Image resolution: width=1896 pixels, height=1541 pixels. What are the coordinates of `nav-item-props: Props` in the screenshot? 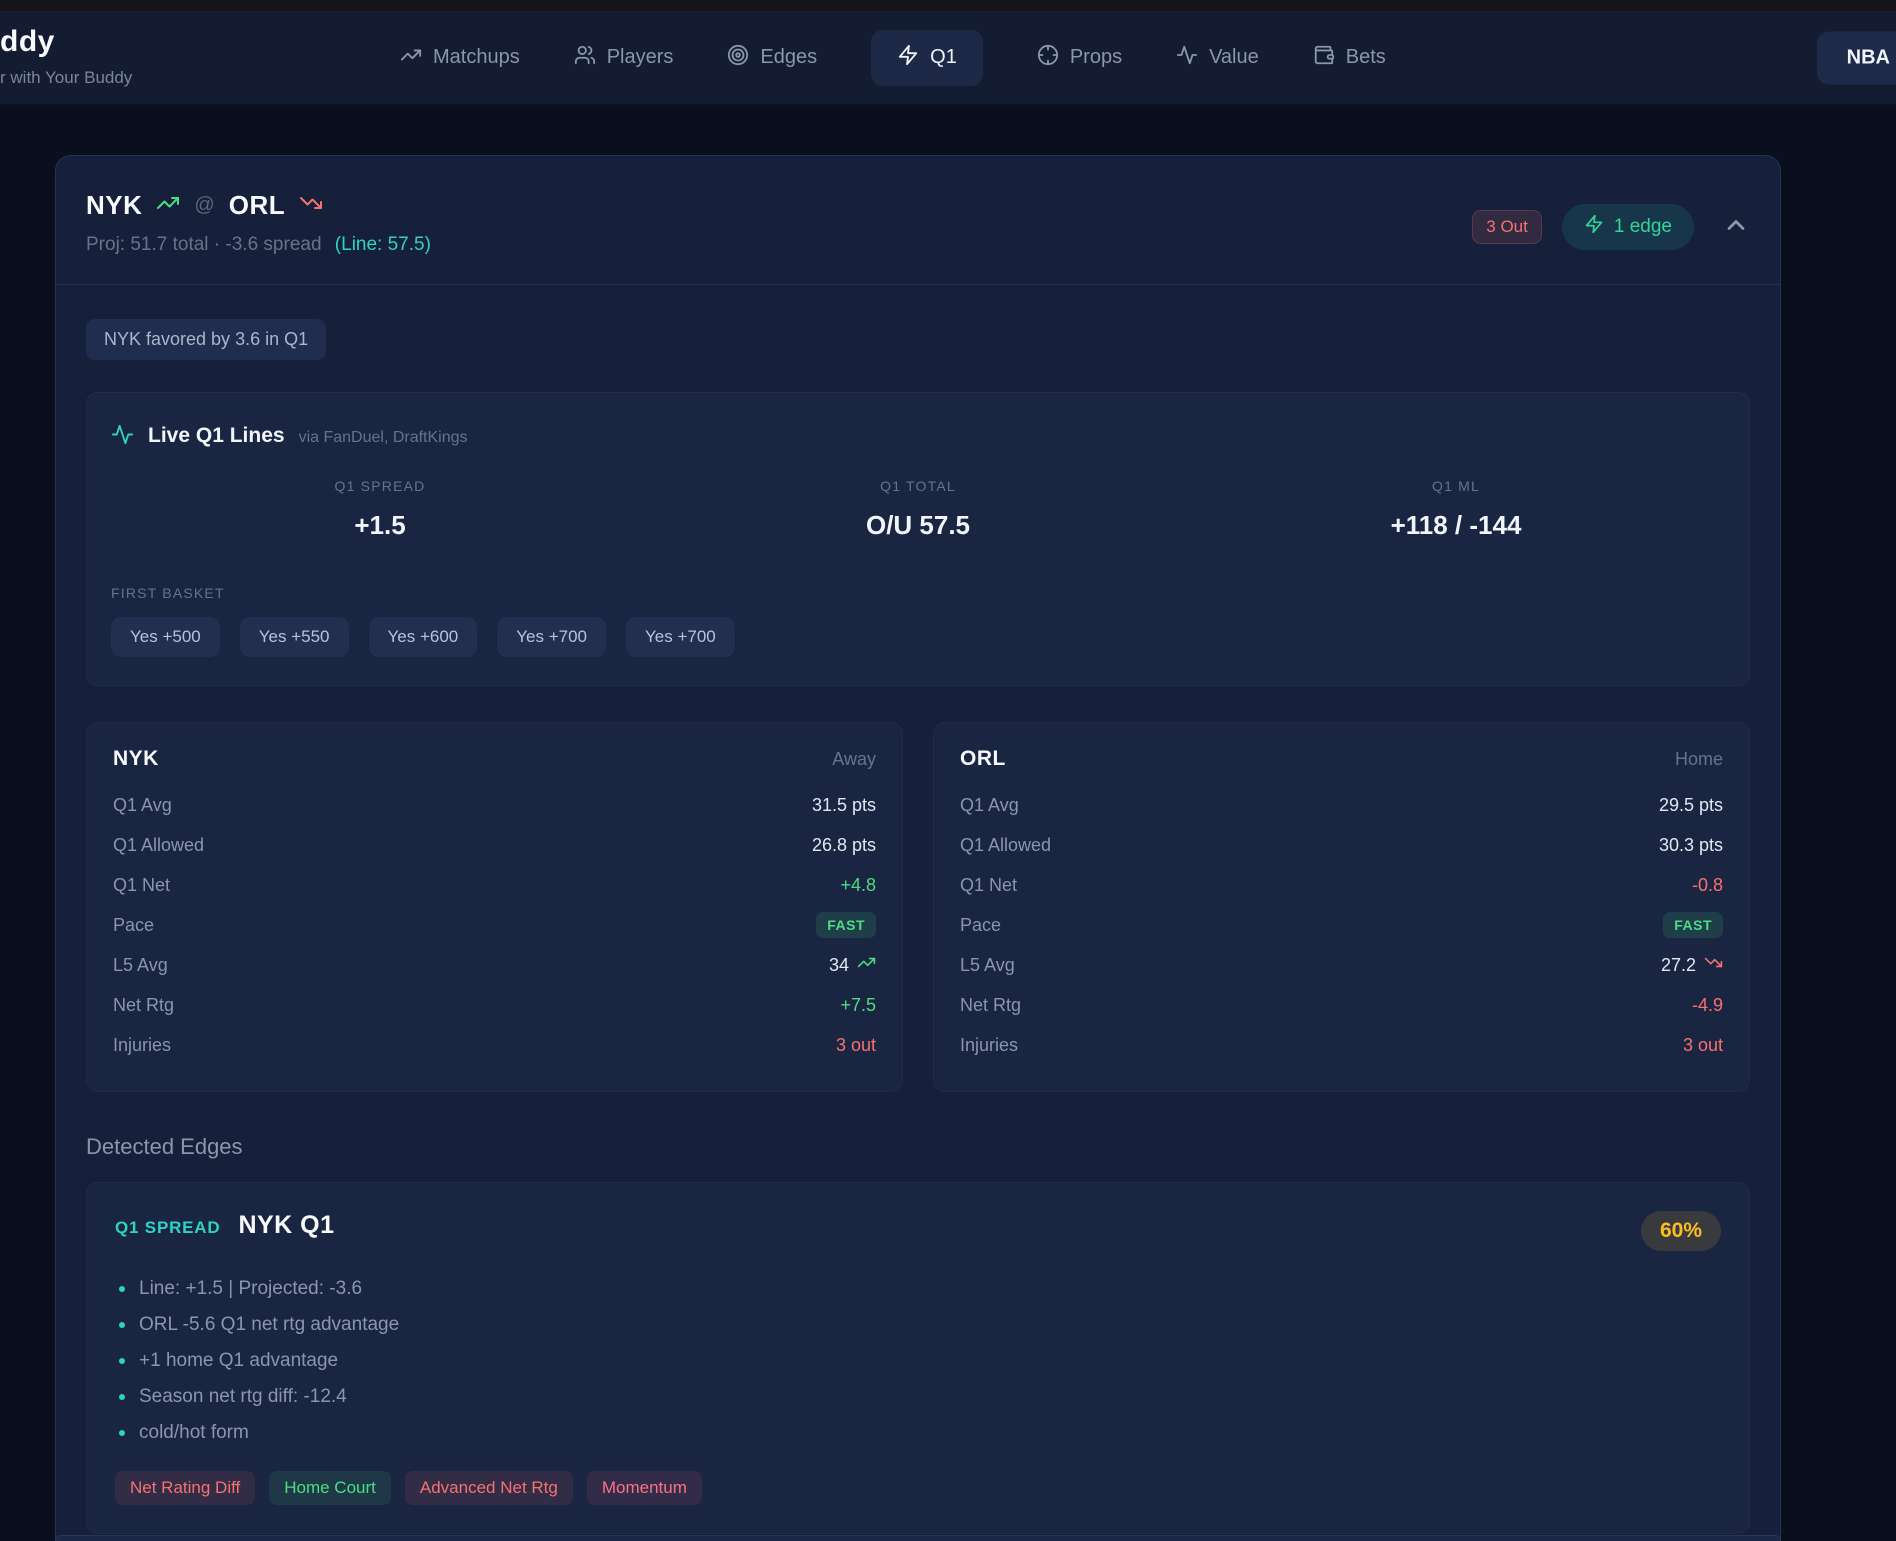 It's located at (1079, 58).